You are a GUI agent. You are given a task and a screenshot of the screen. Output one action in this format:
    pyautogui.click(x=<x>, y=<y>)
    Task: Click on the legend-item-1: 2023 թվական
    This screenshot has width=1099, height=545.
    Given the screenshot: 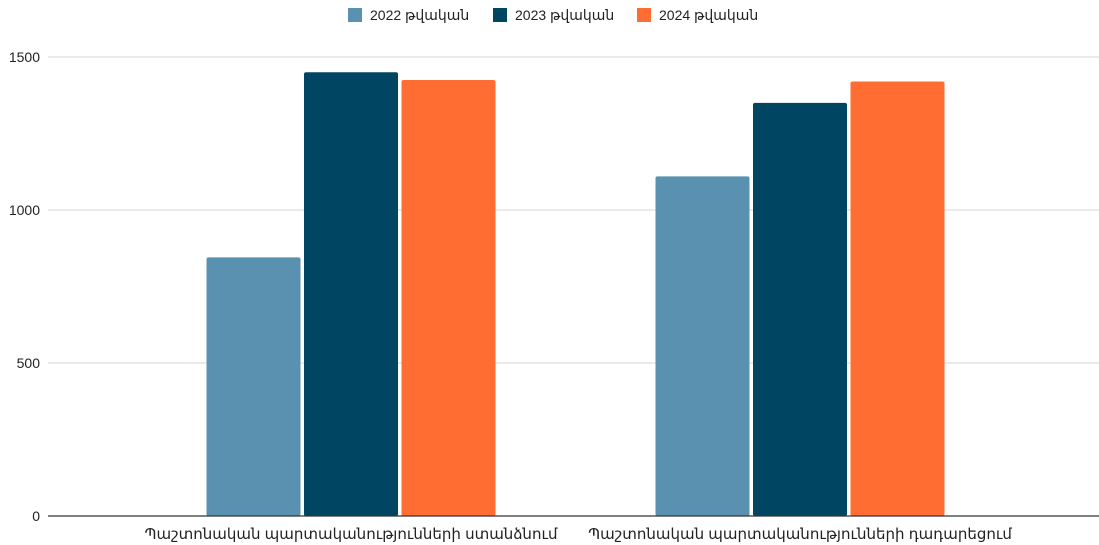 What is the action you would take?
    pyautogui.click(x=553, y=15)
    